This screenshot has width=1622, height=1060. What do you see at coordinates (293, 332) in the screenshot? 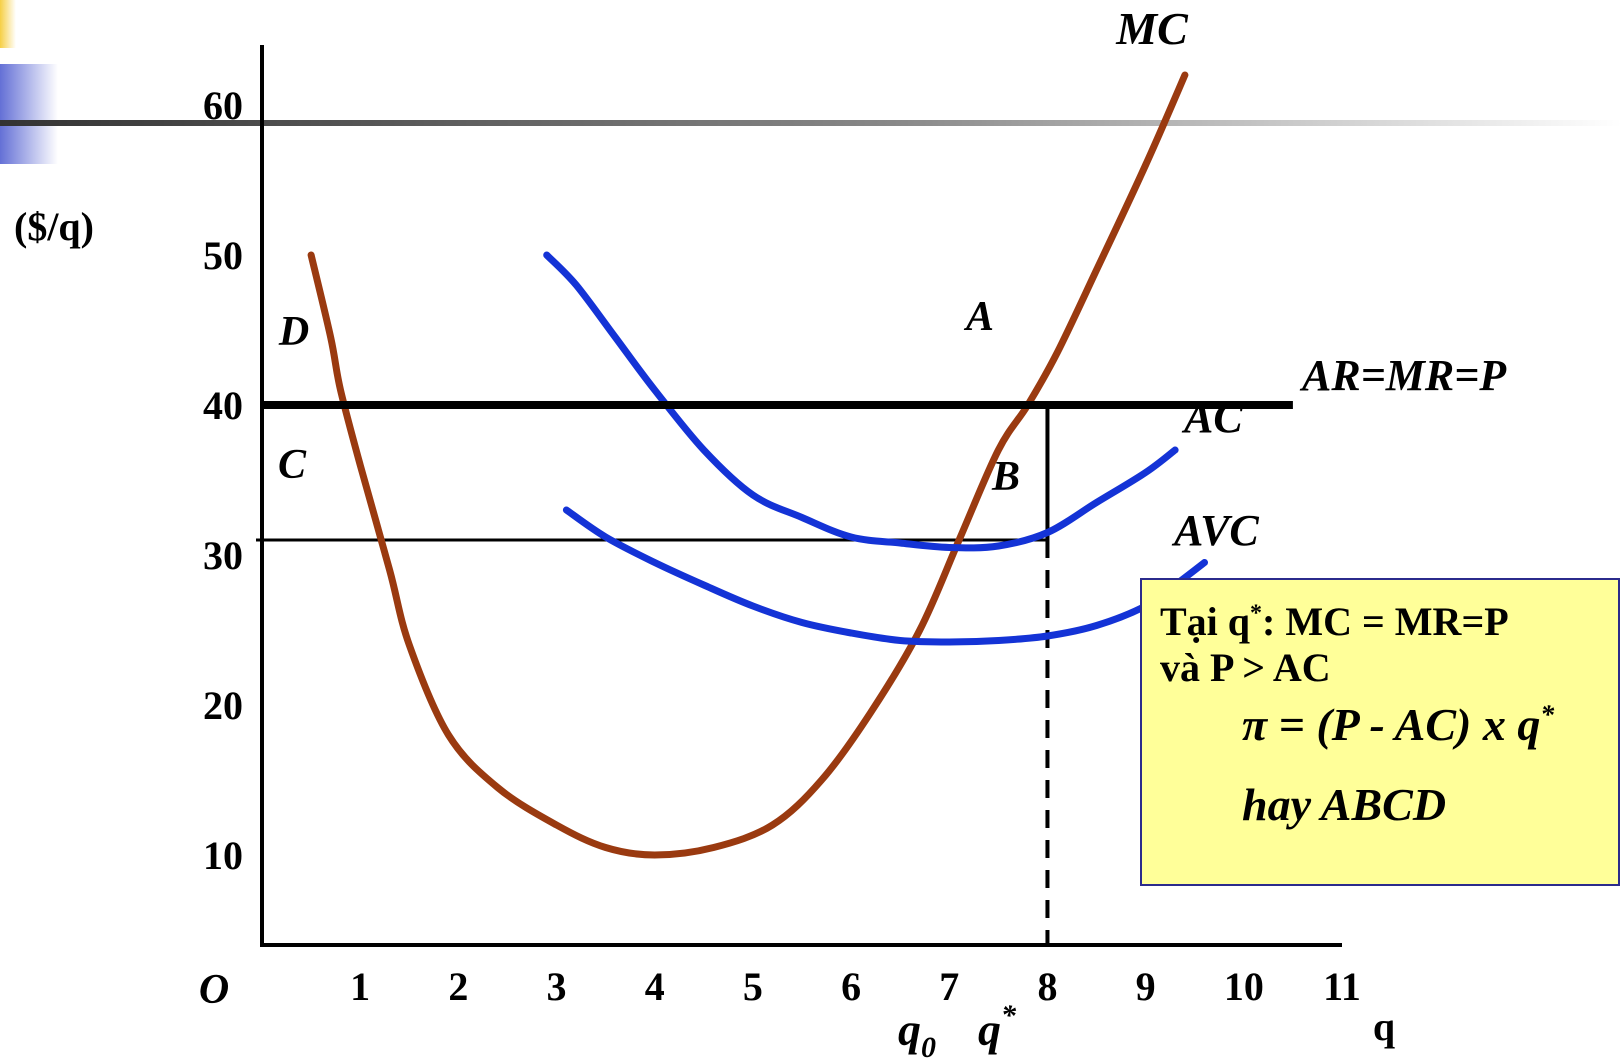
I see `point-d-label: D` at bounding box center [293, 332].